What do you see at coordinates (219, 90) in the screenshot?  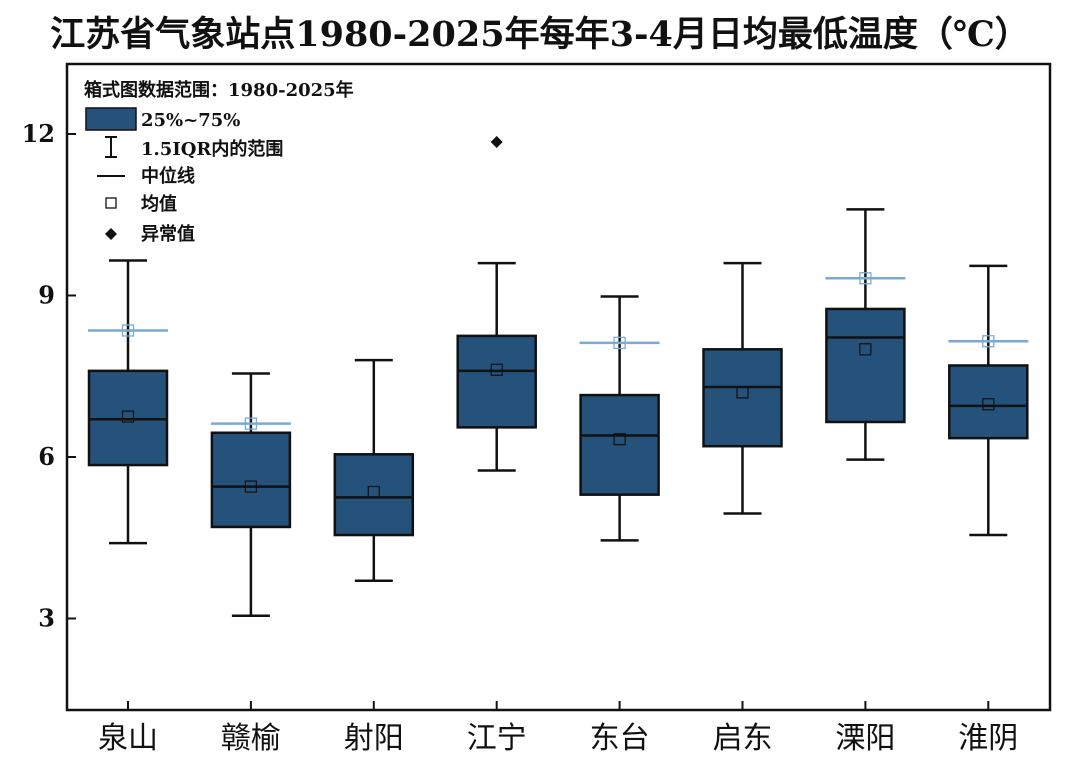 I see `legend-header: 箱式图数据范围：1980-2025年` at bounding box center [219, 90].